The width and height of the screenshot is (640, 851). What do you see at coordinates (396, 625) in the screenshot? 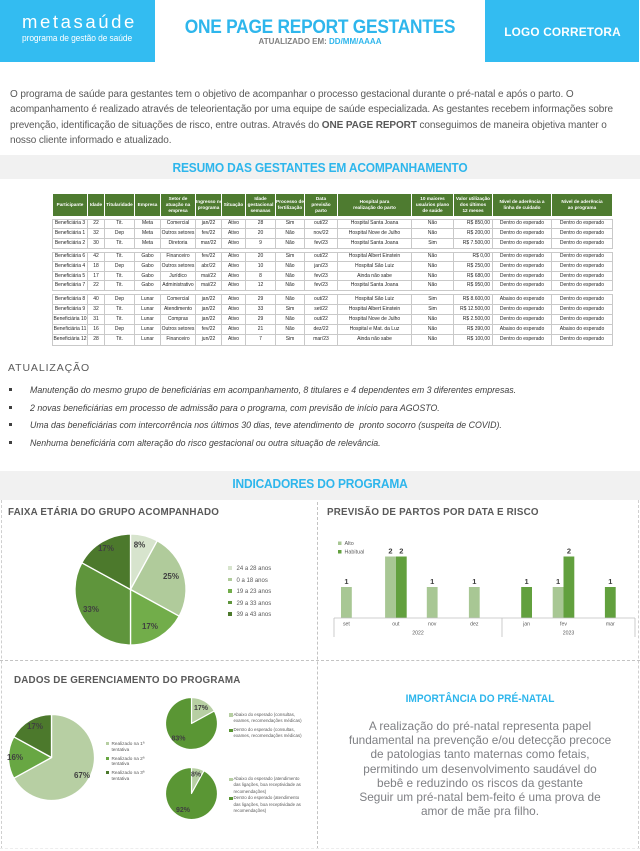
I see `svg-text: out` at bounding box center [396, 625].